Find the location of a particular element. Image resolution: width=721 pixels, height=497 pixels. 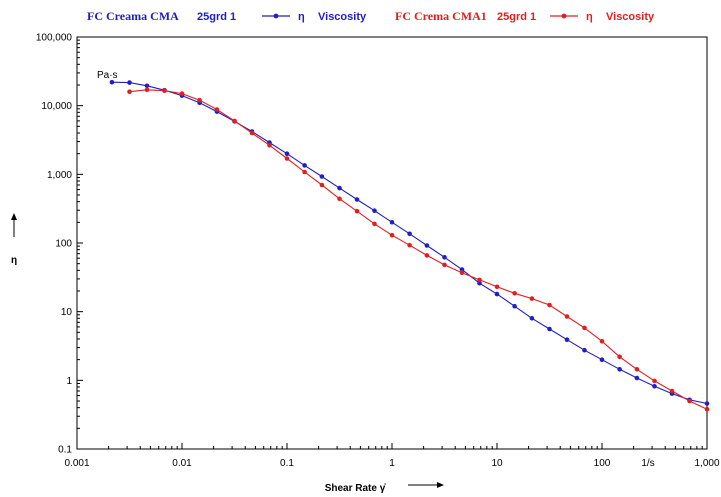

x-tick-label: 1 is located at coordinates (392, 463).